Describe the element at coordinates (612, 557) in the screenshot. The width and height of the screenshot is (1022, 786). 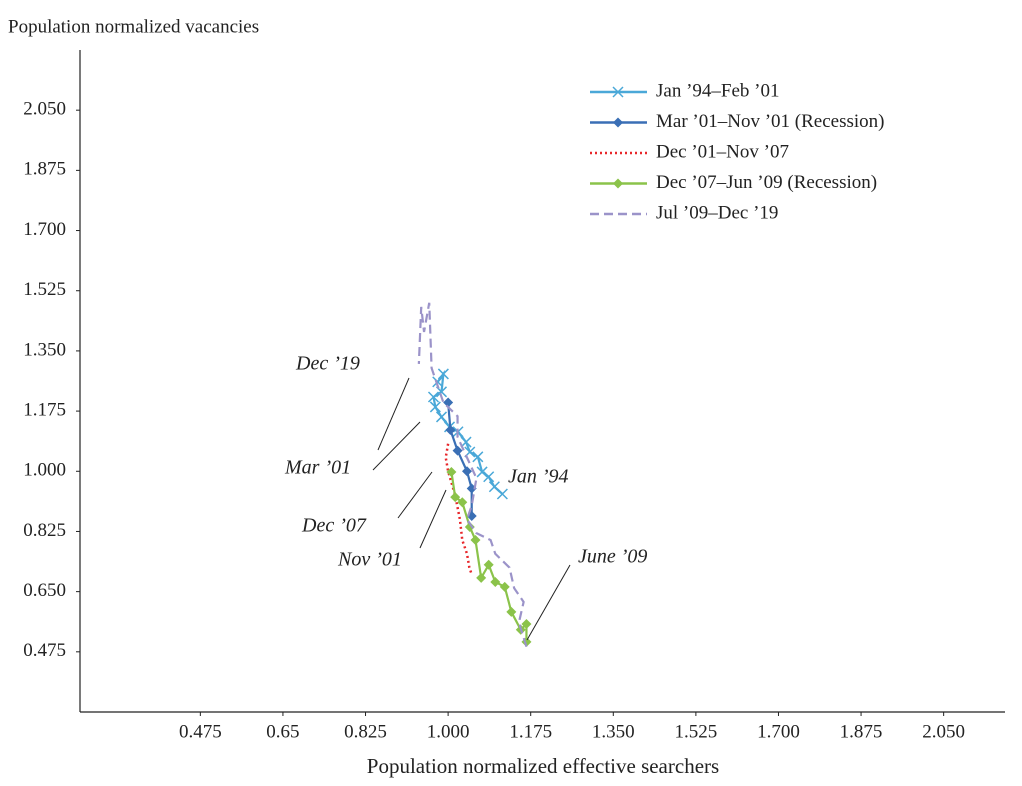
I see `annotation: June ’09` at that location.